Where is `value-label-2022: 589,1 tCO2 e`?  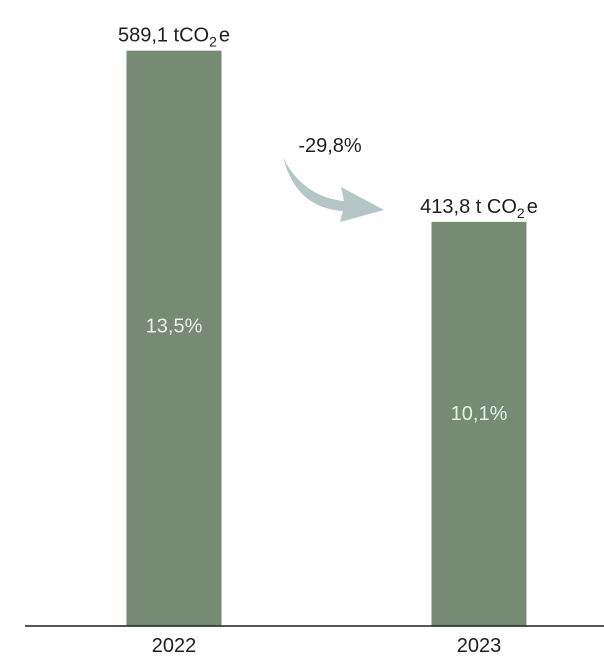 value-label-2022: 589,1 tCO2 e is located at coordinates (174, 37).